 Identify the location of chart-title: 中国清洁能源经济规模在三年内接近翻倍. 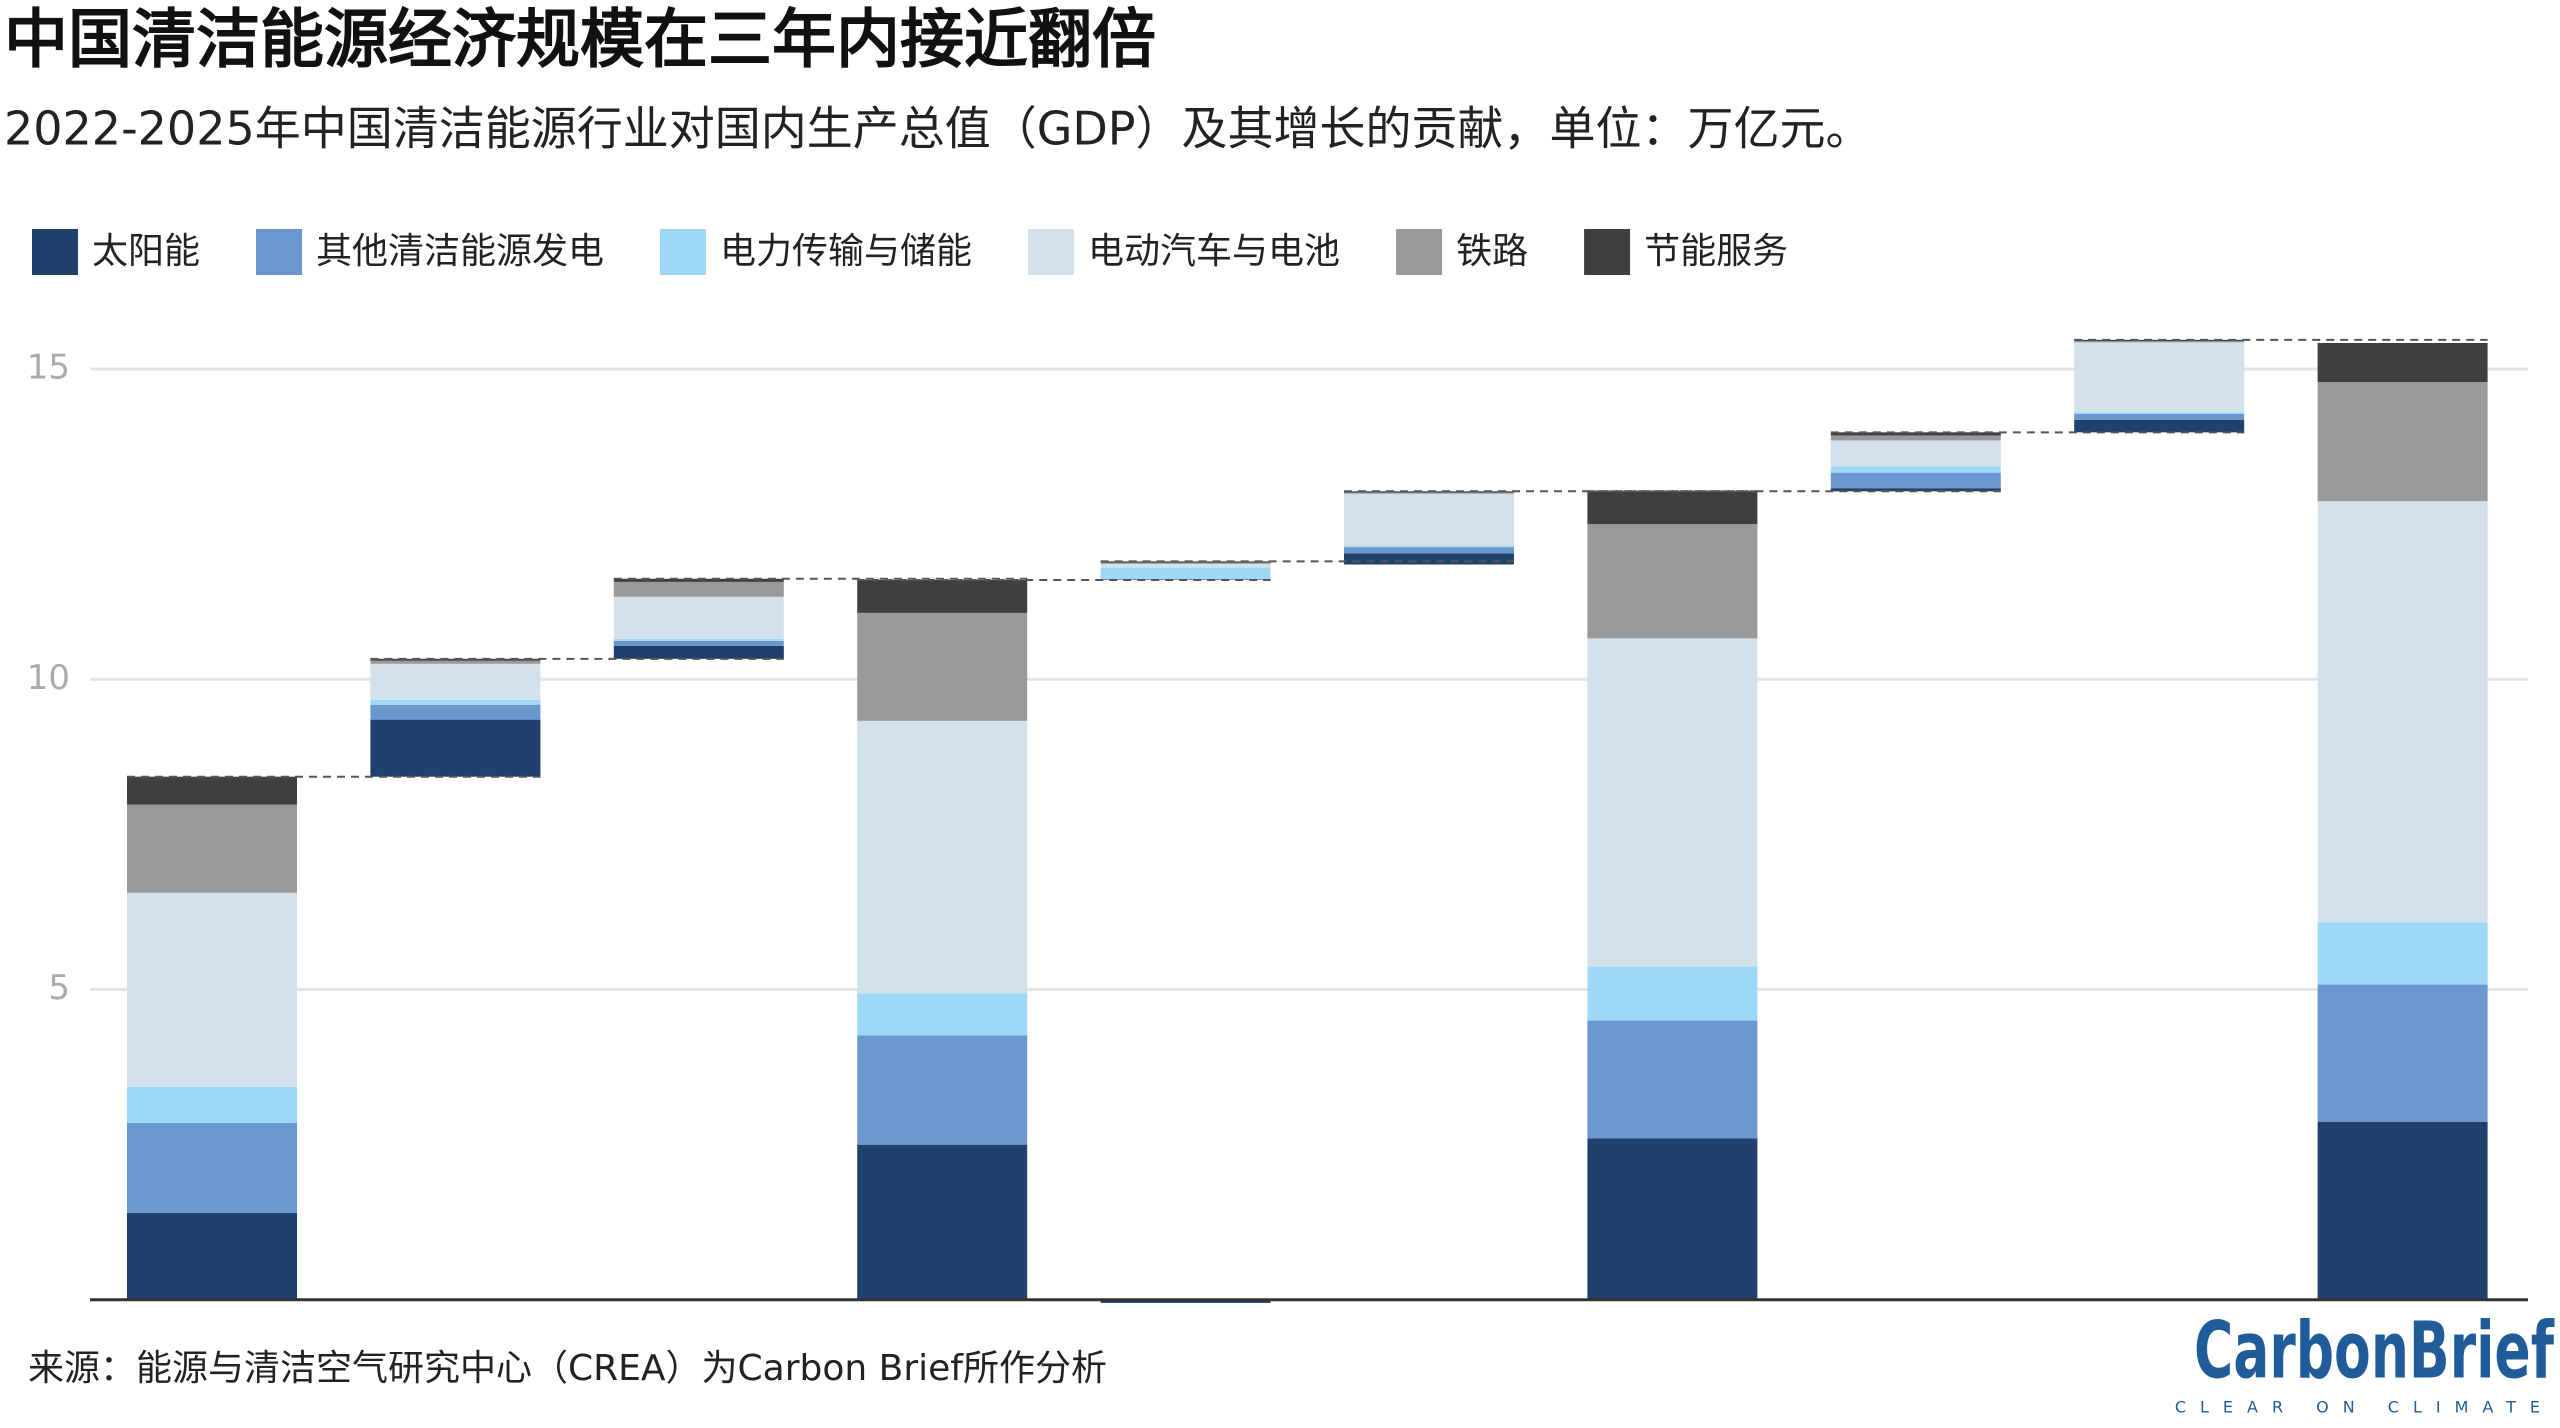
(580, 41).